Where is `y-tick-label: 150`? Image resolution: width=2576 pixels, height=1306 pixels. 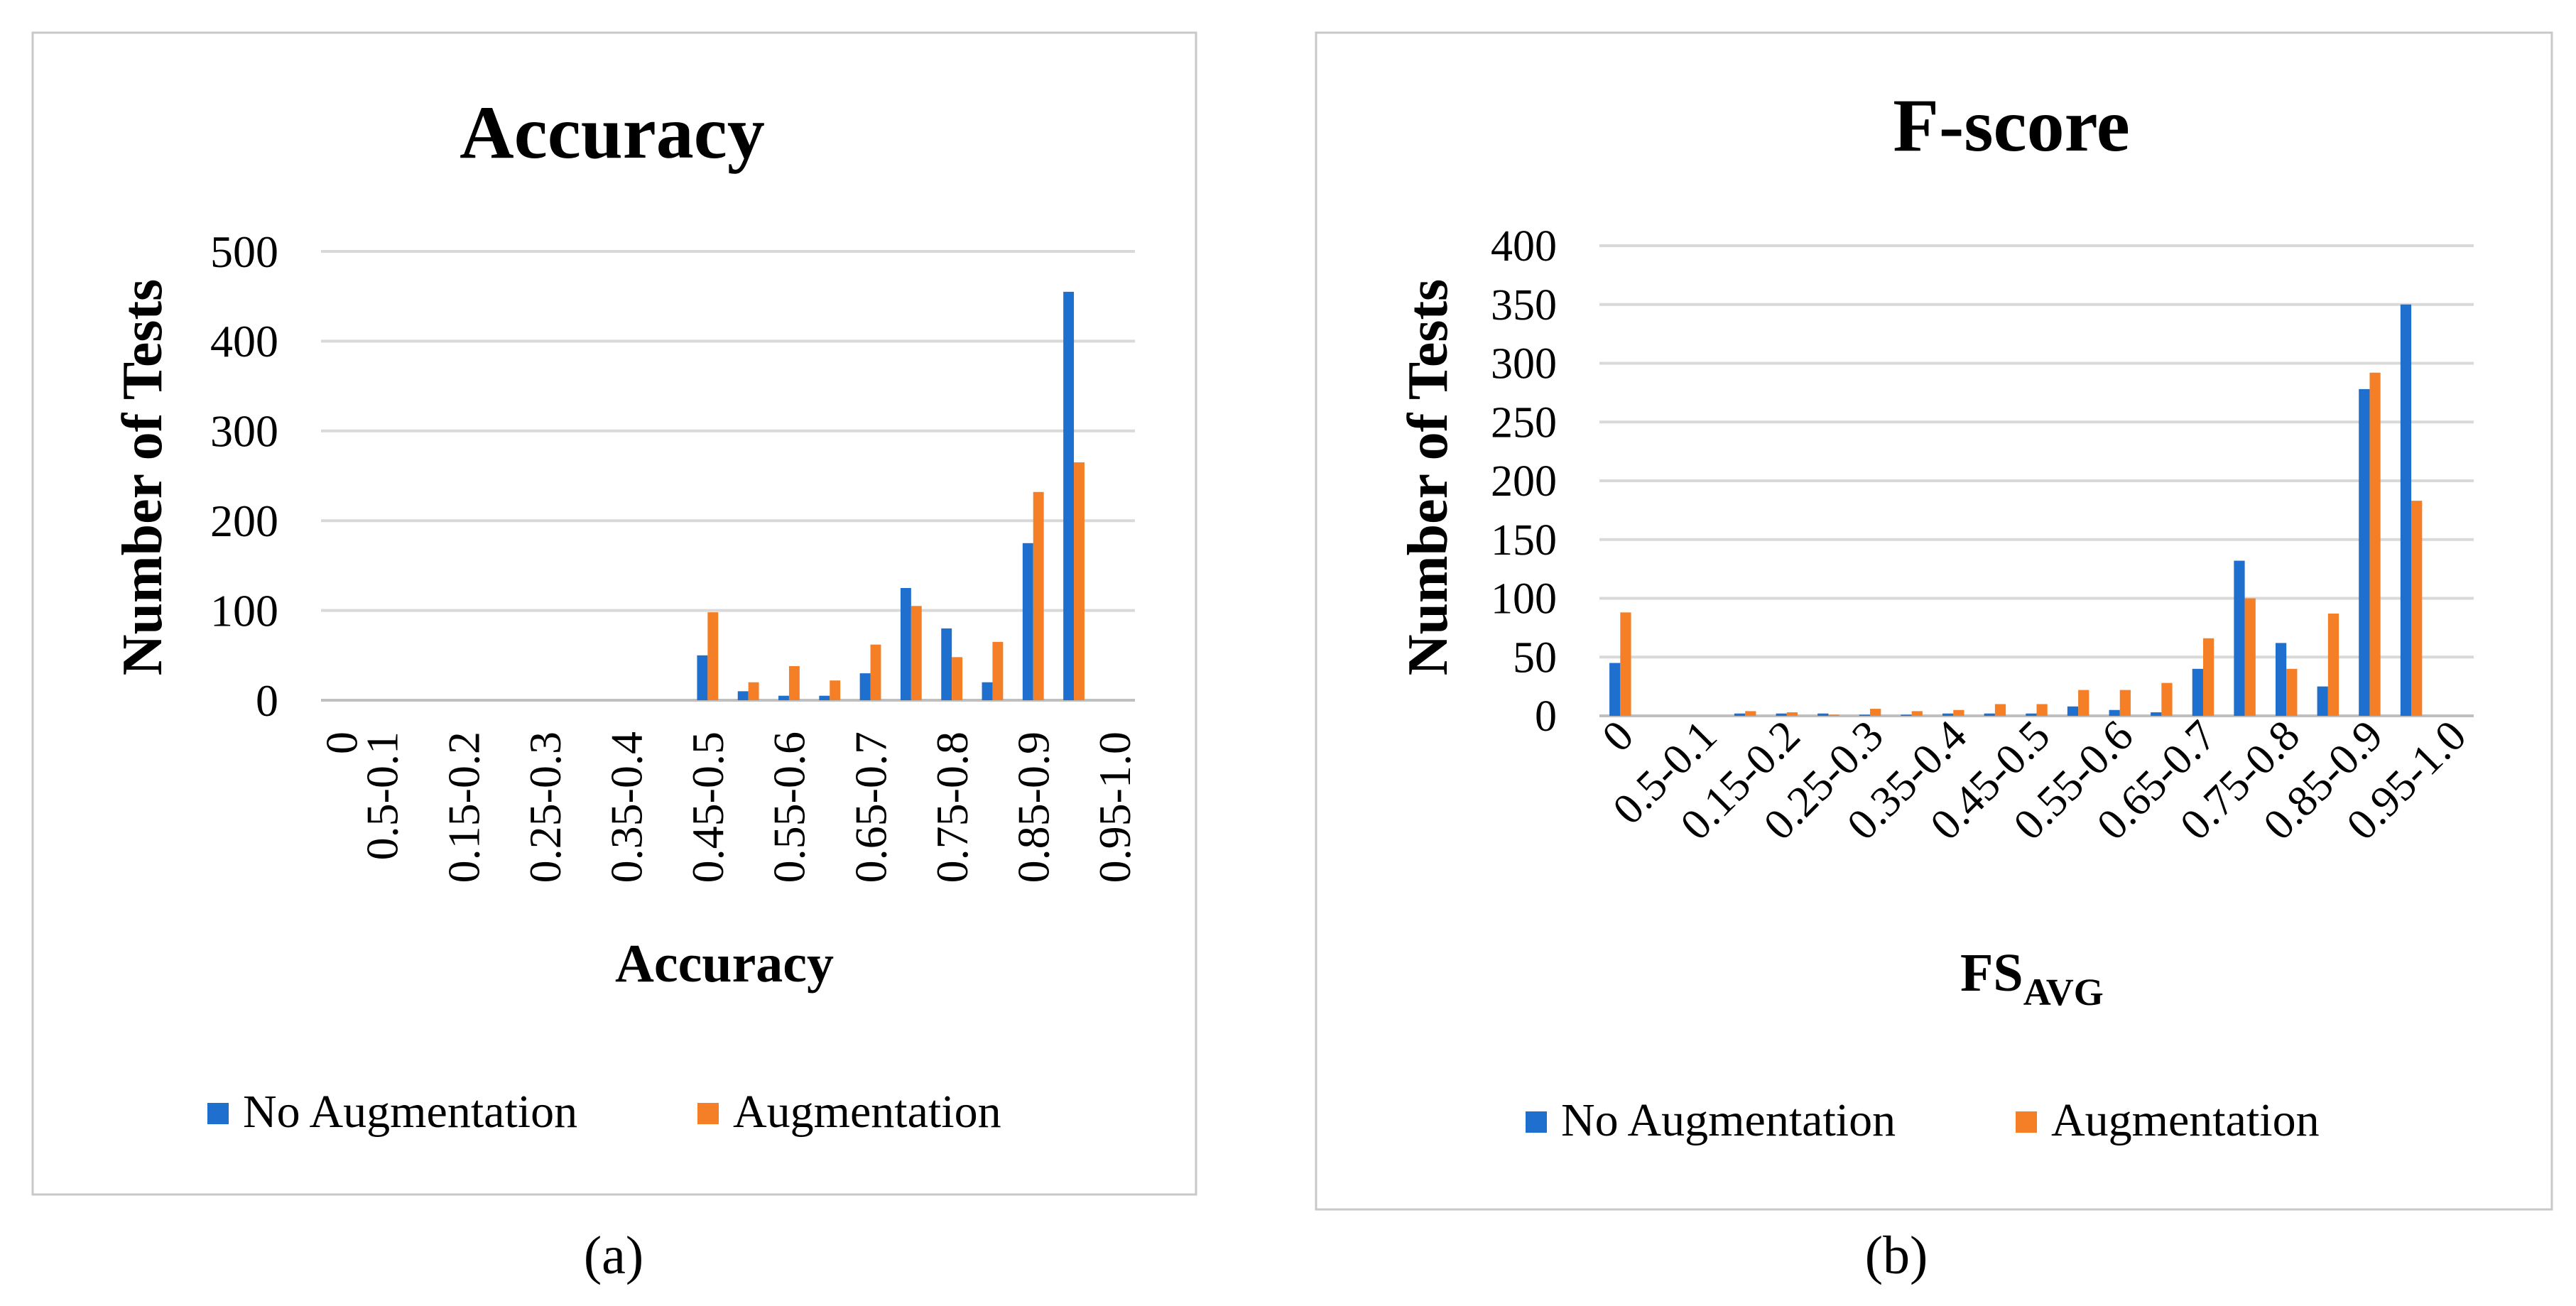 y-tick-label: 150 is located at coordinates (1524, 540).